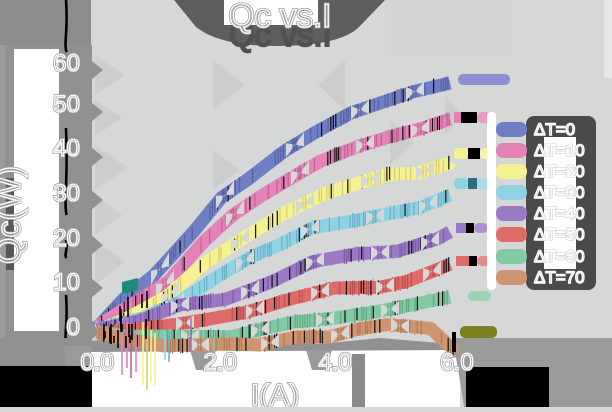 Image resolution: width=612 pixels, height=412 pixels. Describe the element at coordinates (559, 192) in the screenshot. I see `svg-text: ΔT=30` at that location.